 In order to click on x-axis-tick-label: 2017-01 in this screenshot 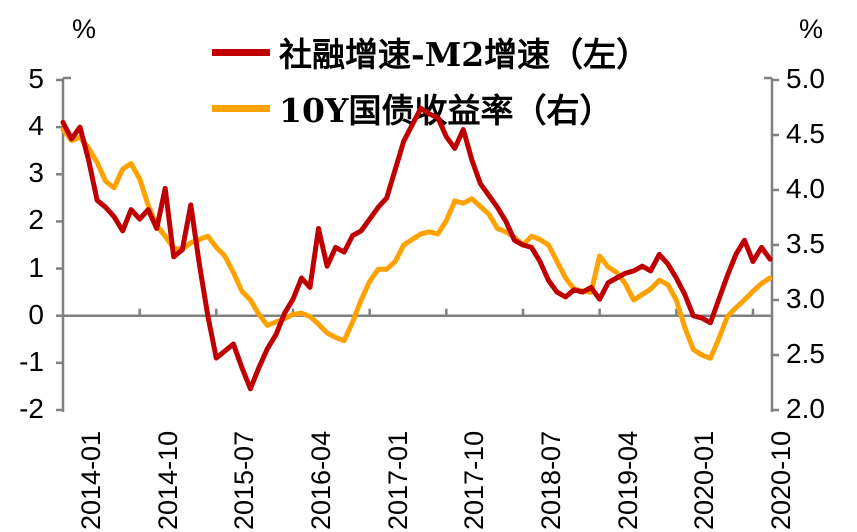, I will do `click(397, 480)`.